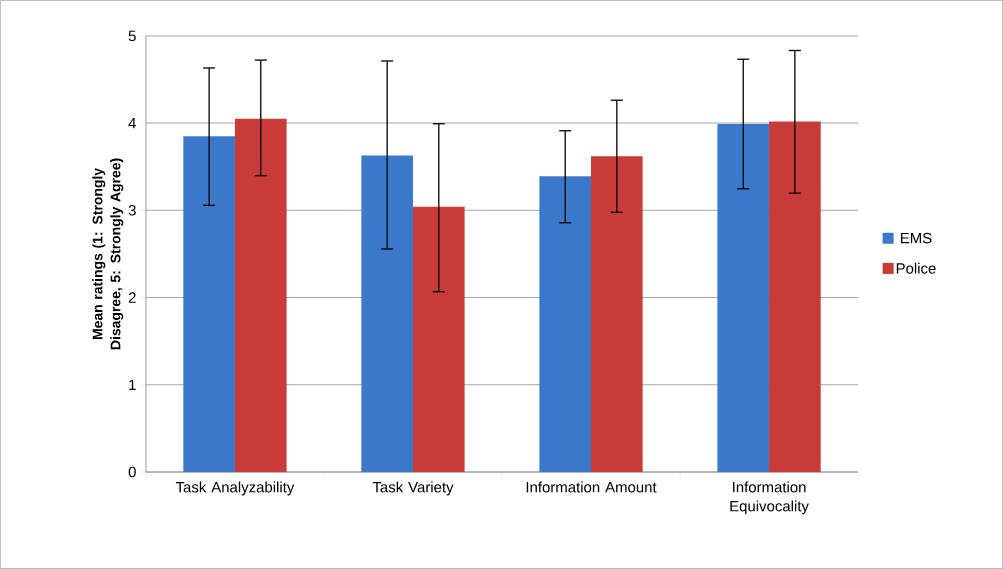 The image size is (1003, 569). I want to click on y-tick-label: 1, so click(132, 384).